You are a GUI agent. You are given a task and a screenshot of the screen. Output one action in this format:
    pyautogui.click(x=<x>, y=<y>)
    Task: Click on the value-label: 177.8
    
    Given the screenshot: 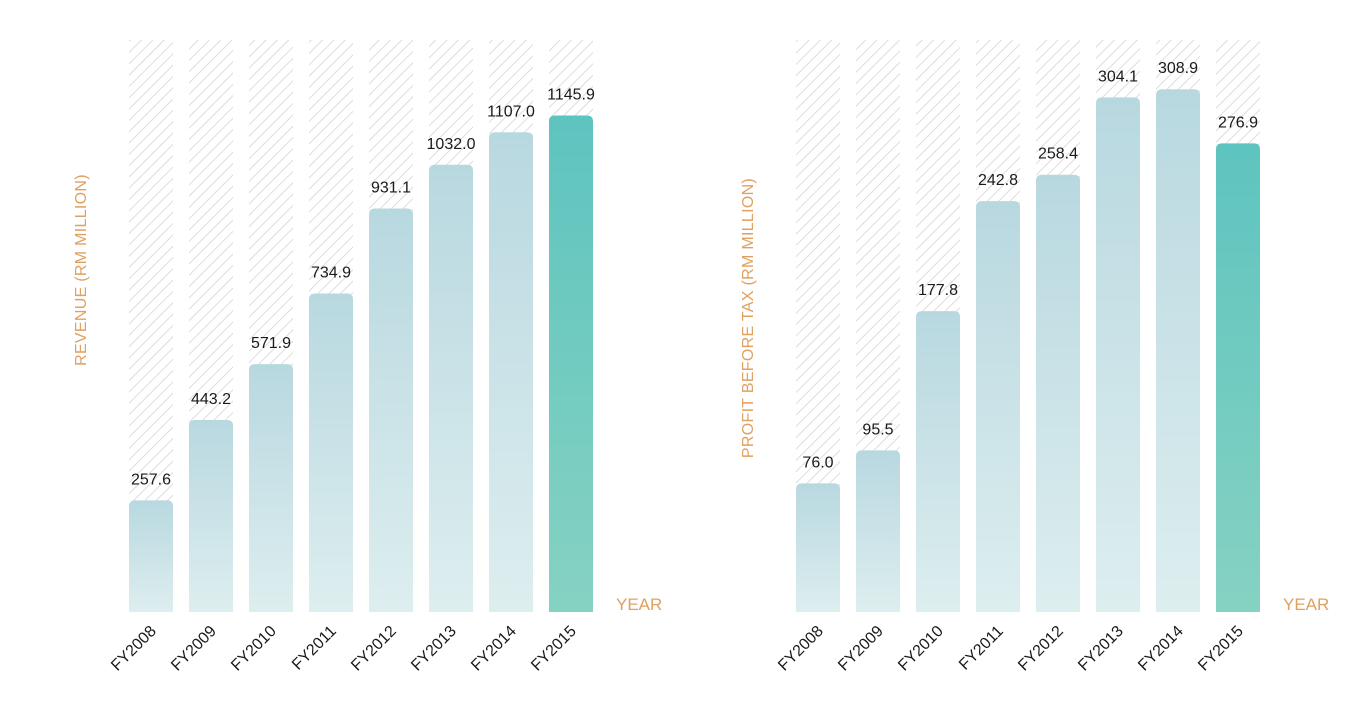 What is the action you would take?
    pyautogui.click(x=938, y=290)
    